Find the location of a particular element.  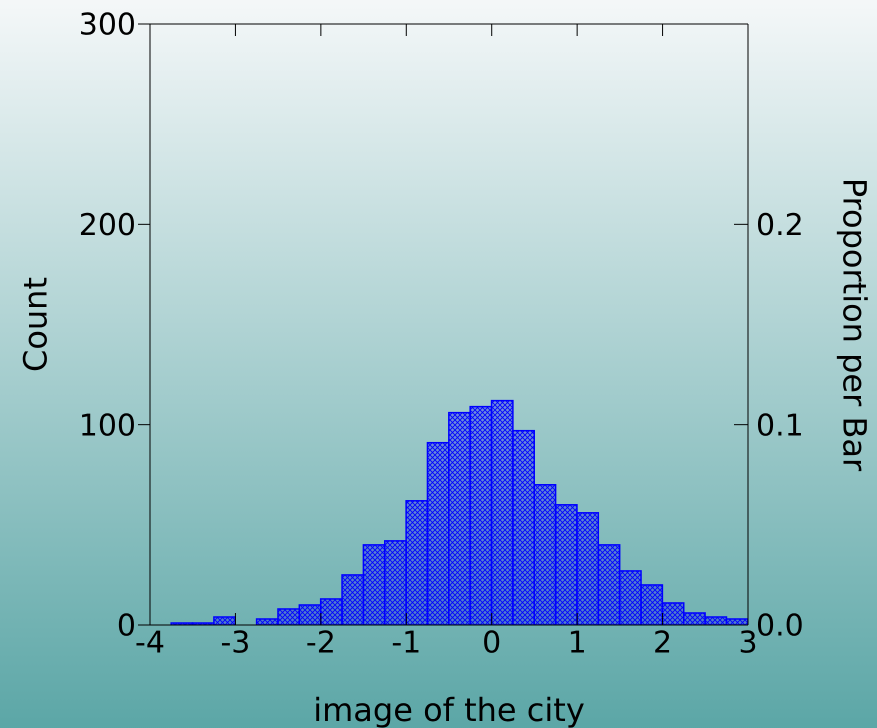

y-tick-label: 300 is located at coordinates (107, 25).